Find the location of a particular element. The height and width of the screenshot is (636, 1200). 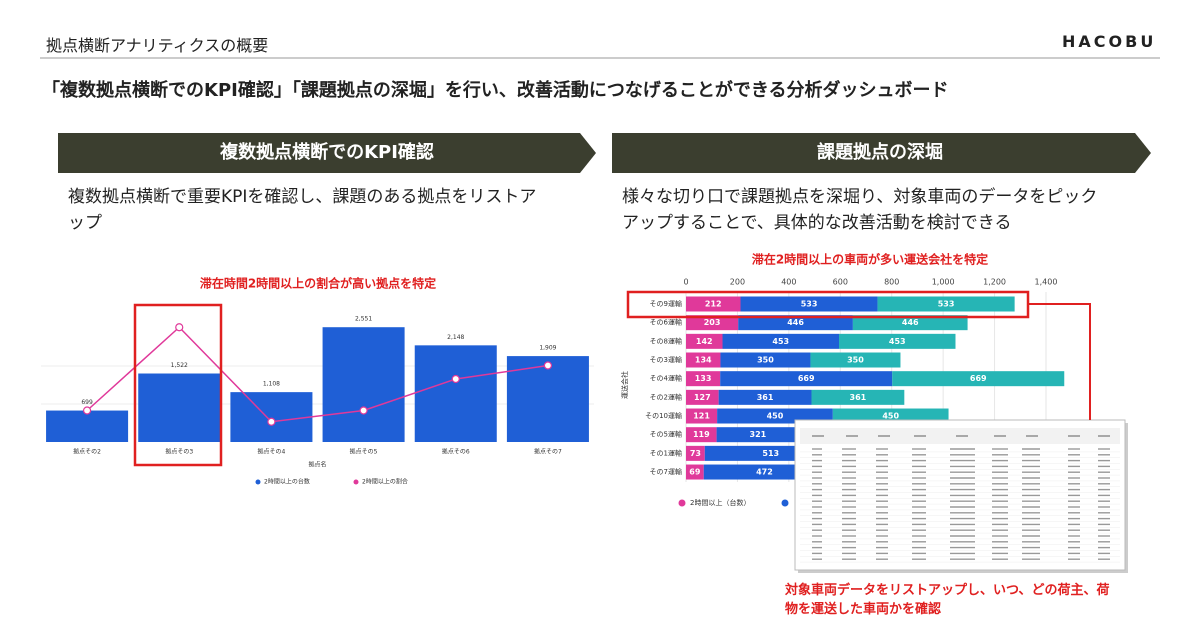

y-tick-label: その2運輸 is located at coordinates (666, 396).